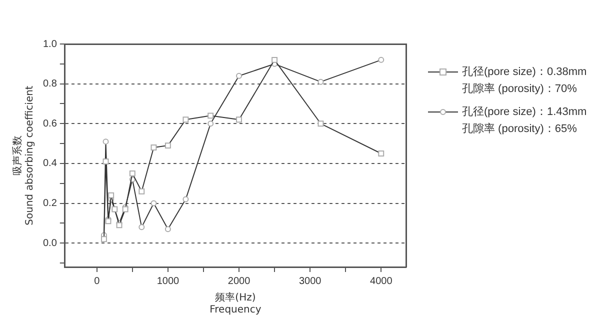 The image size is (600, 325). I want to click on y-tick-label: 0.2, so click(50, 204).